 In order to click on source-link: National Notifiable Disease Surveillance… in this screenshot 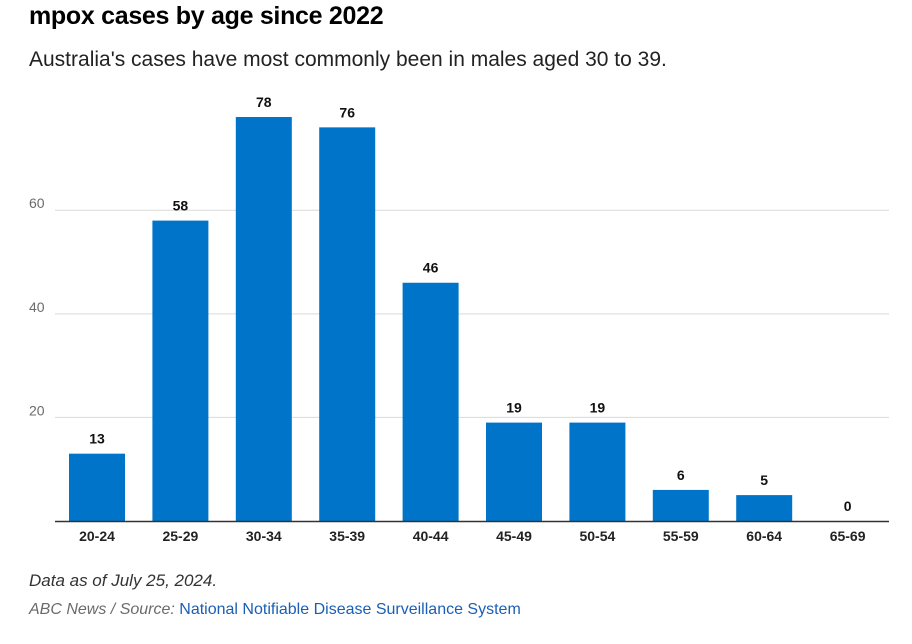, I will do `click(350, 609)`.